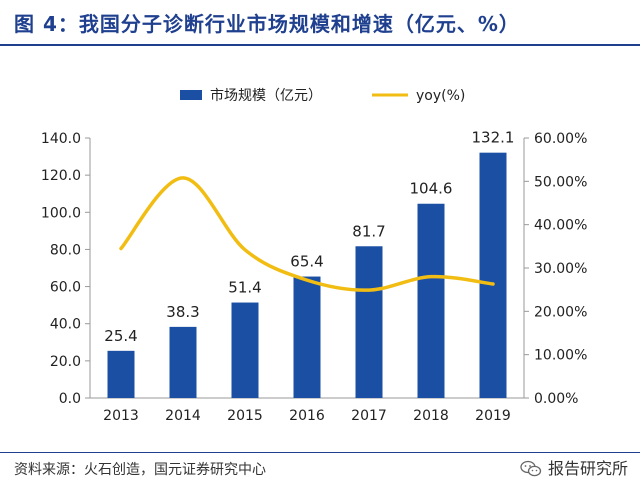 This screenshot has height=496, width=640. What do you see at coordinates (65, 250) in the screenshot?
I see `left-tick-label: 80.0` at bounding box center [65, 250].